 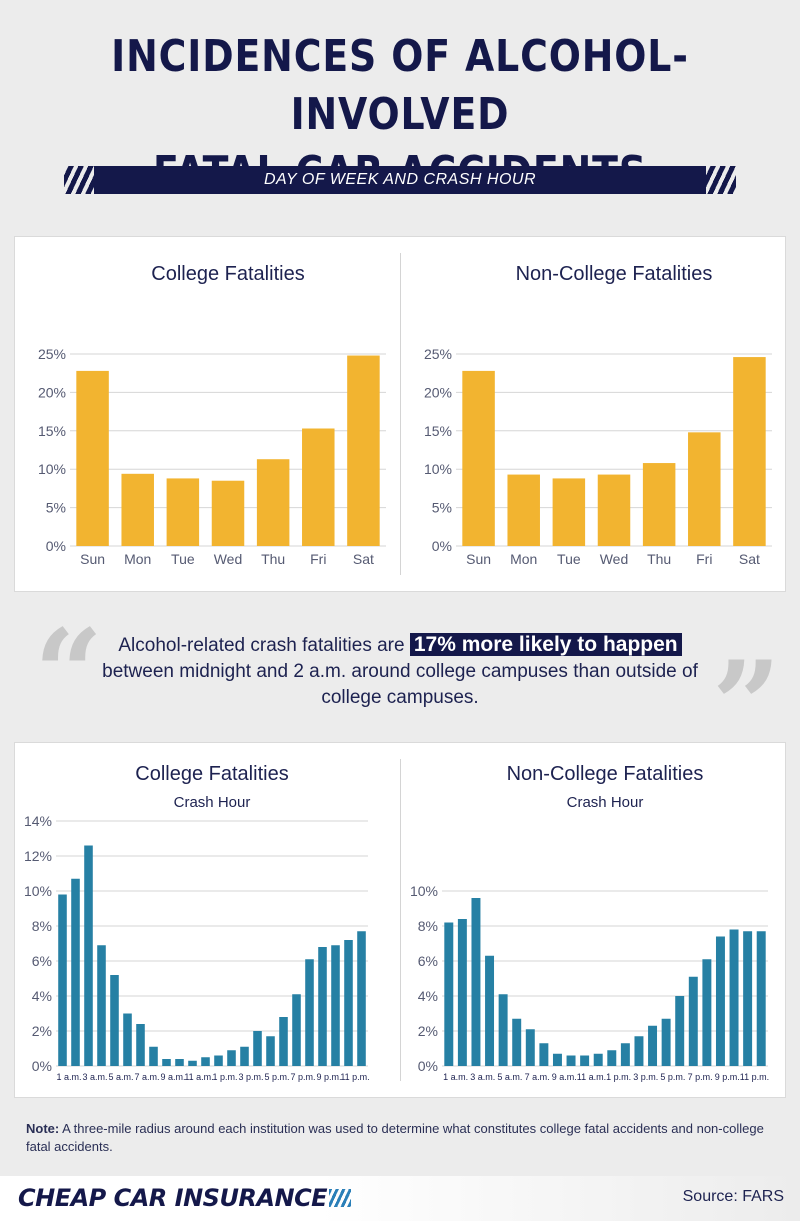 I want to click on y-tick-label: 12%, so click(x=38, y=856).